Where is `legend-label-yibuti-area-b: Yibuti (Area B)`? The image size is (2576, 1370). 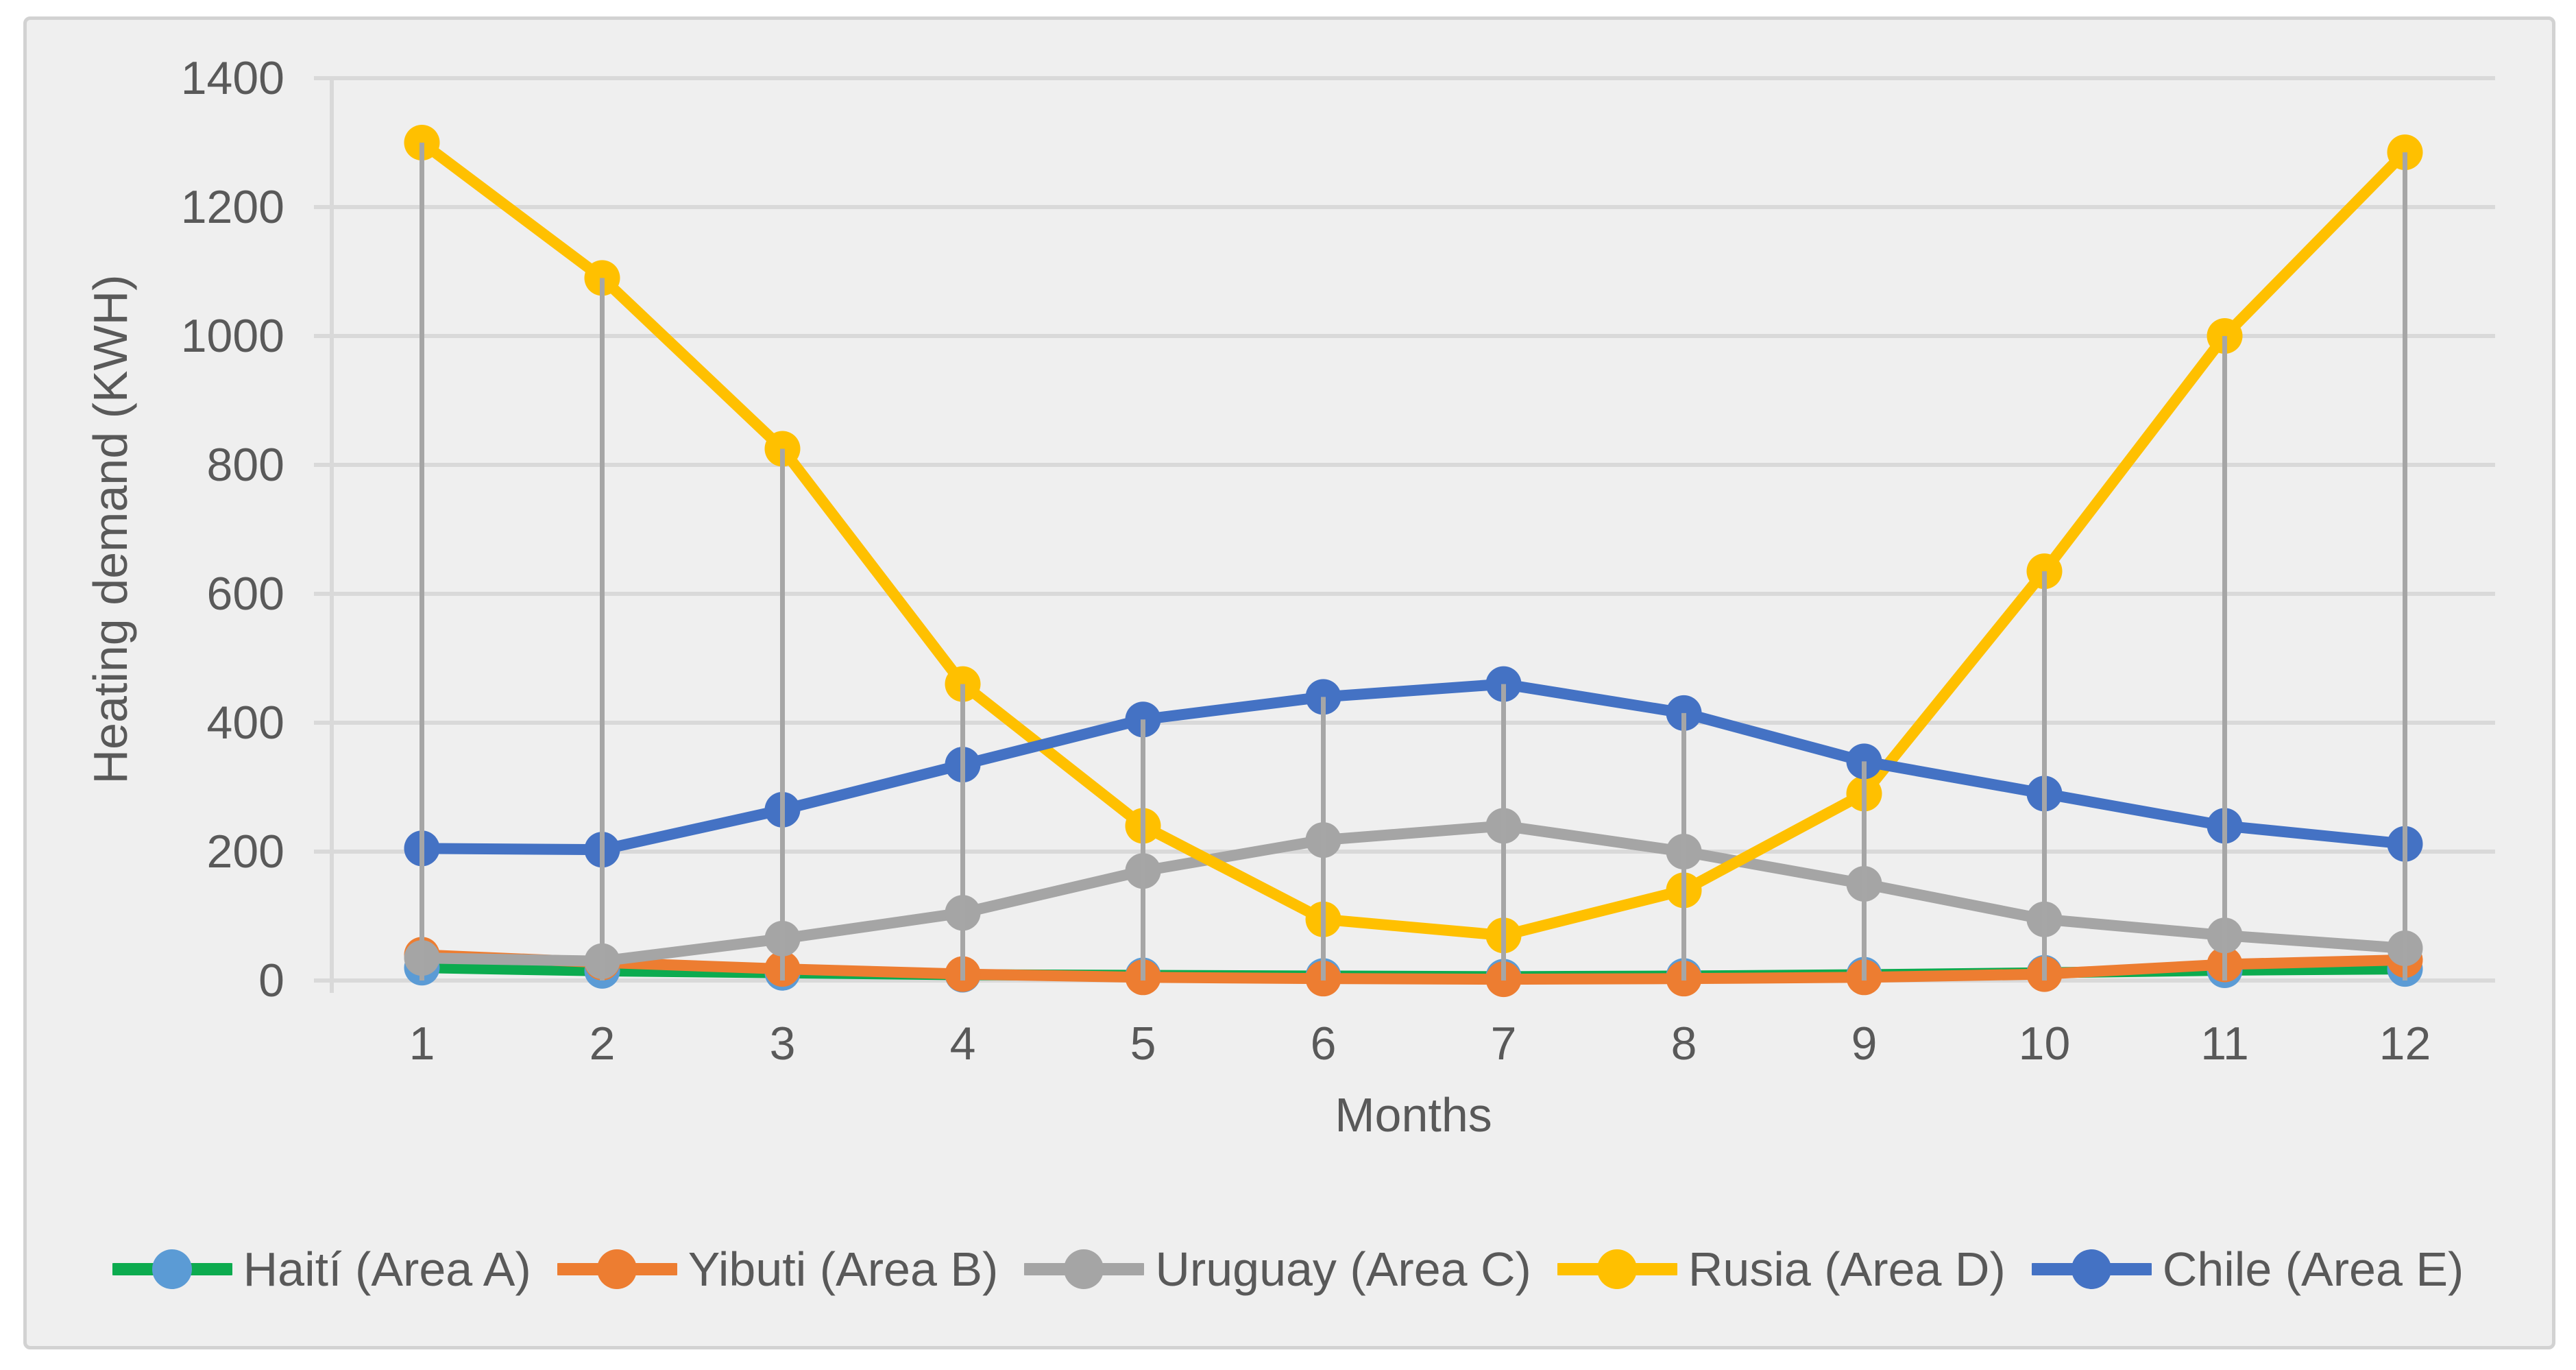 legend-label-yibuti-area-b: Yibuti (Area B) is located at coordinates (843, 1269).